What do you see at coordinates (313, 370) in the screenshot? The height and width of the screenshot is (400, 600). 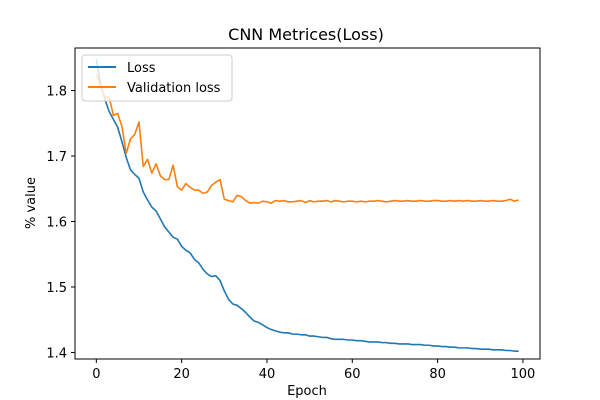 I see `x-axis-ticks: 0 20 40 60 80 100` at bounding box center [313, 370].